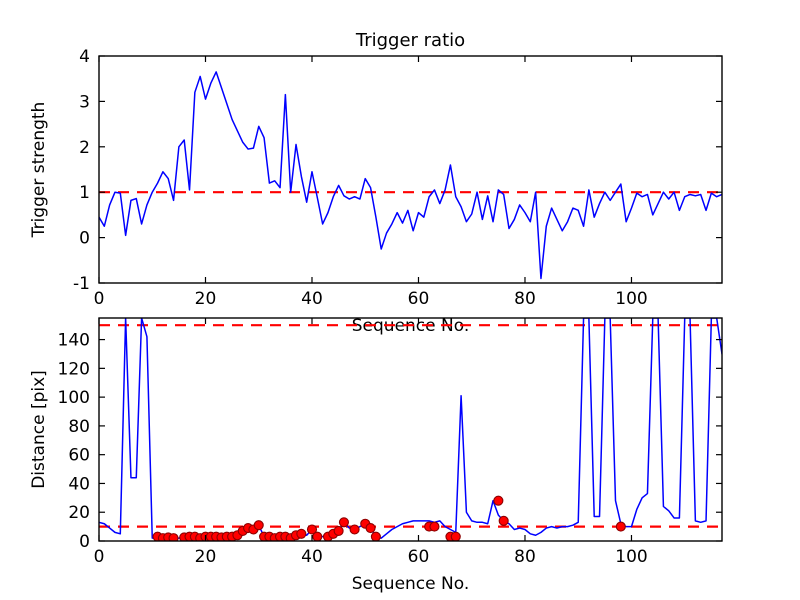  Describe the element at coordinates (84, 193) in the screenshot. I see `y-tick-label: 1` at that location.